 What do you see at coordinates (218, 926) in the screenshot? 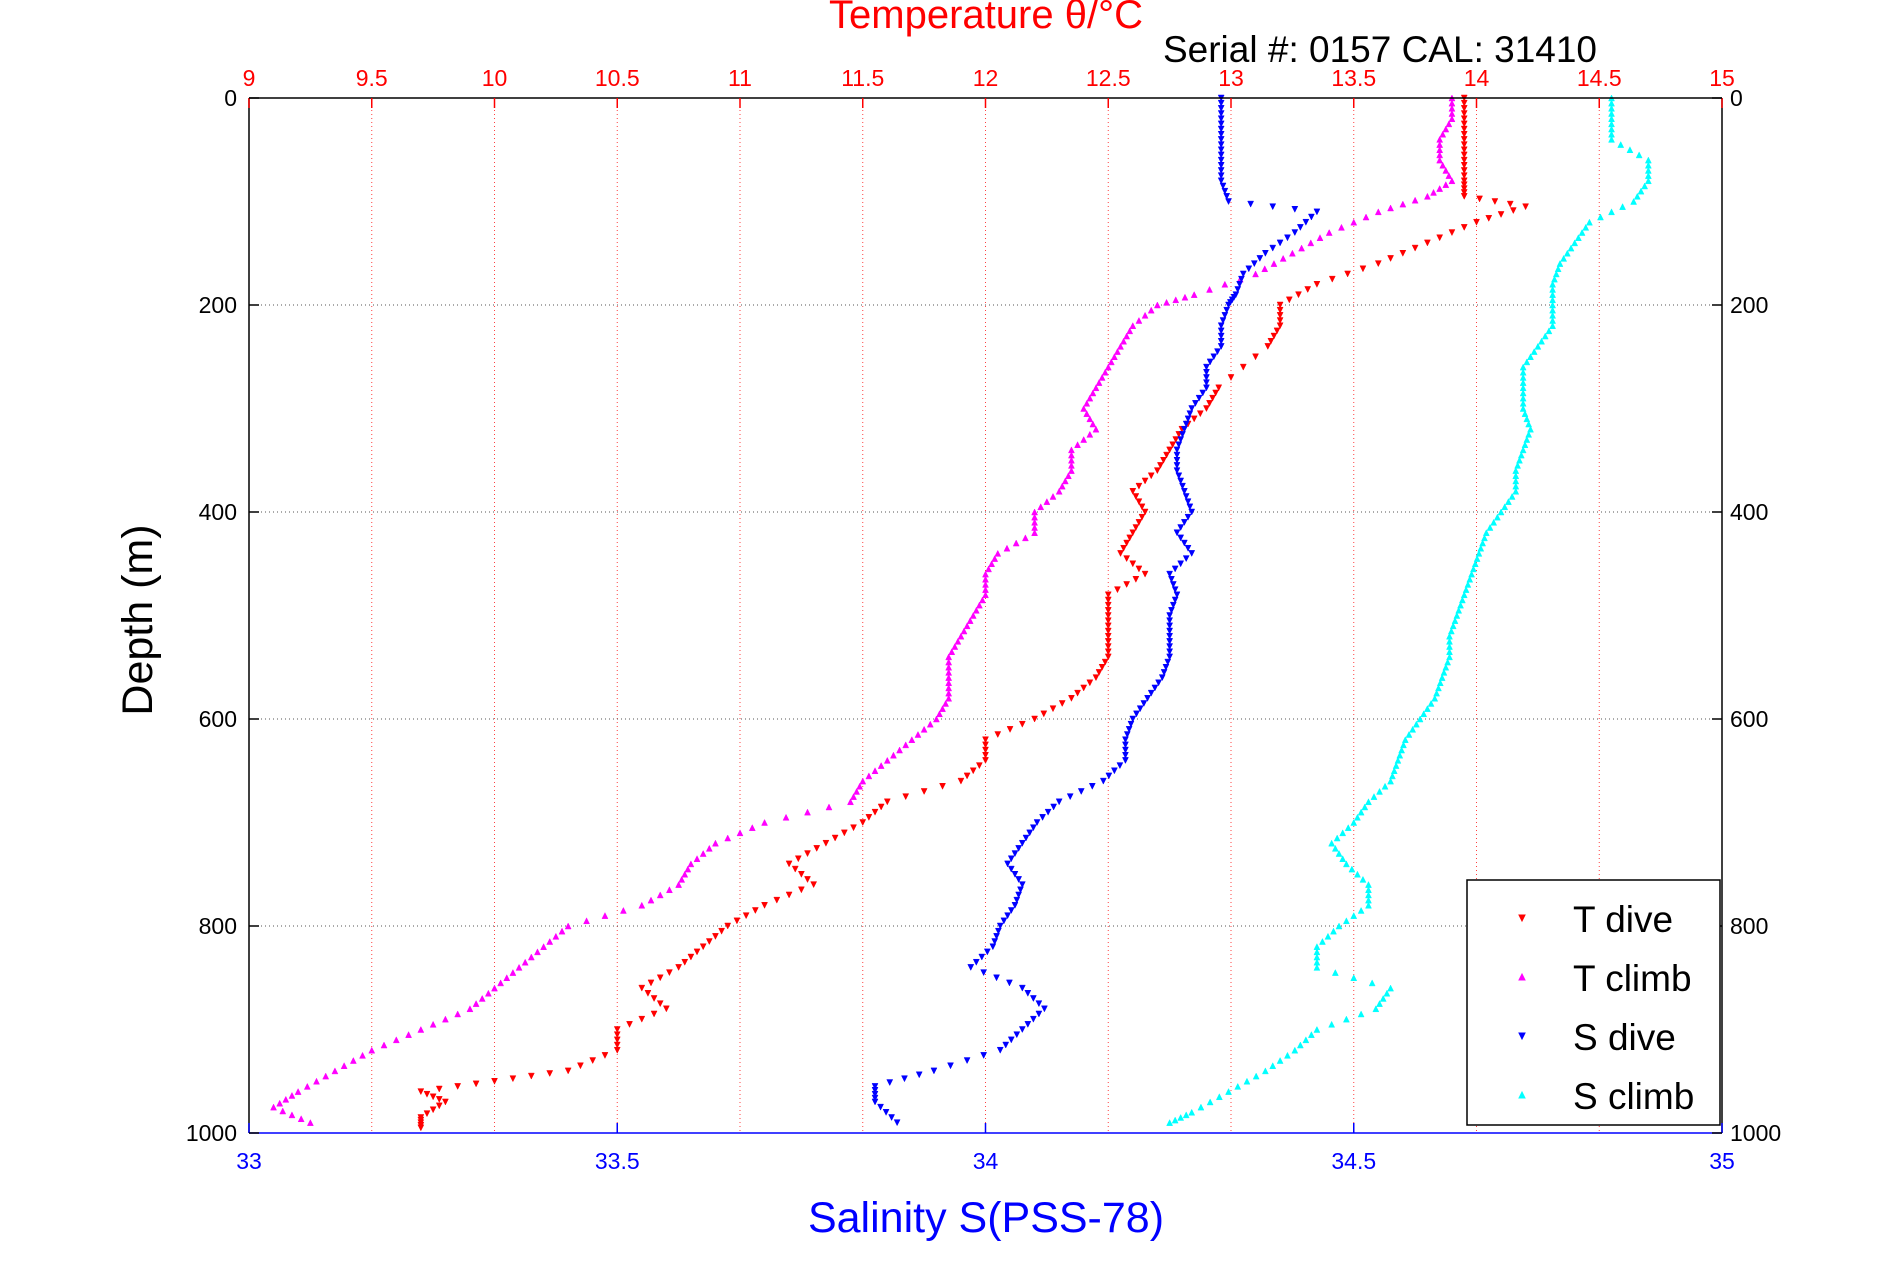
I see `left-tick-label: 800` at bounding box center [218, 926].